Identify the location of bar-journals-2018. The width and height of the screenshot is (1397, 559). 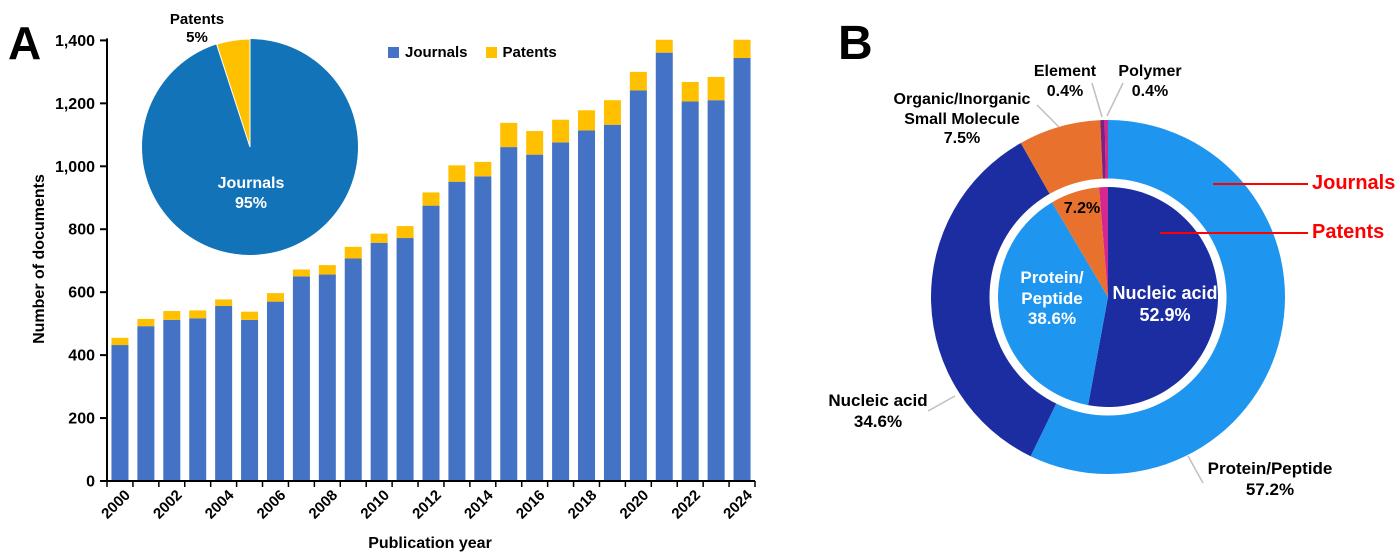
(587, 305).